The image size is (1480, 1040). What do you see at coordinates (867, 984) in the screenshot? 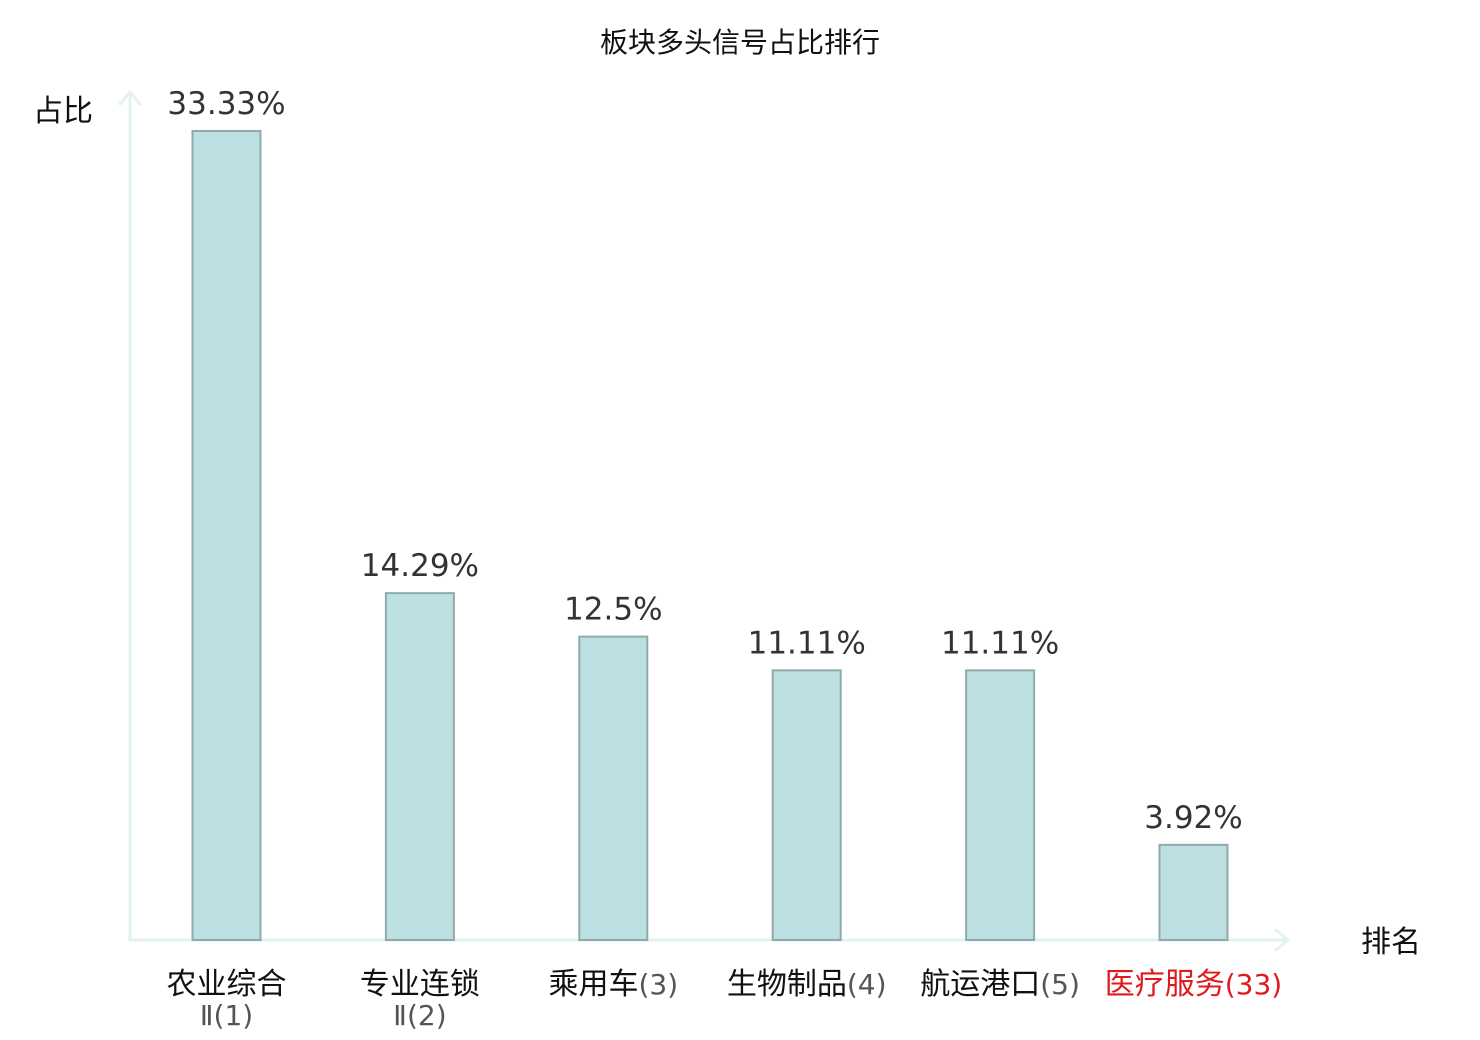
I see `x-tick-rank: (4)` at bounding box center [867, 984].